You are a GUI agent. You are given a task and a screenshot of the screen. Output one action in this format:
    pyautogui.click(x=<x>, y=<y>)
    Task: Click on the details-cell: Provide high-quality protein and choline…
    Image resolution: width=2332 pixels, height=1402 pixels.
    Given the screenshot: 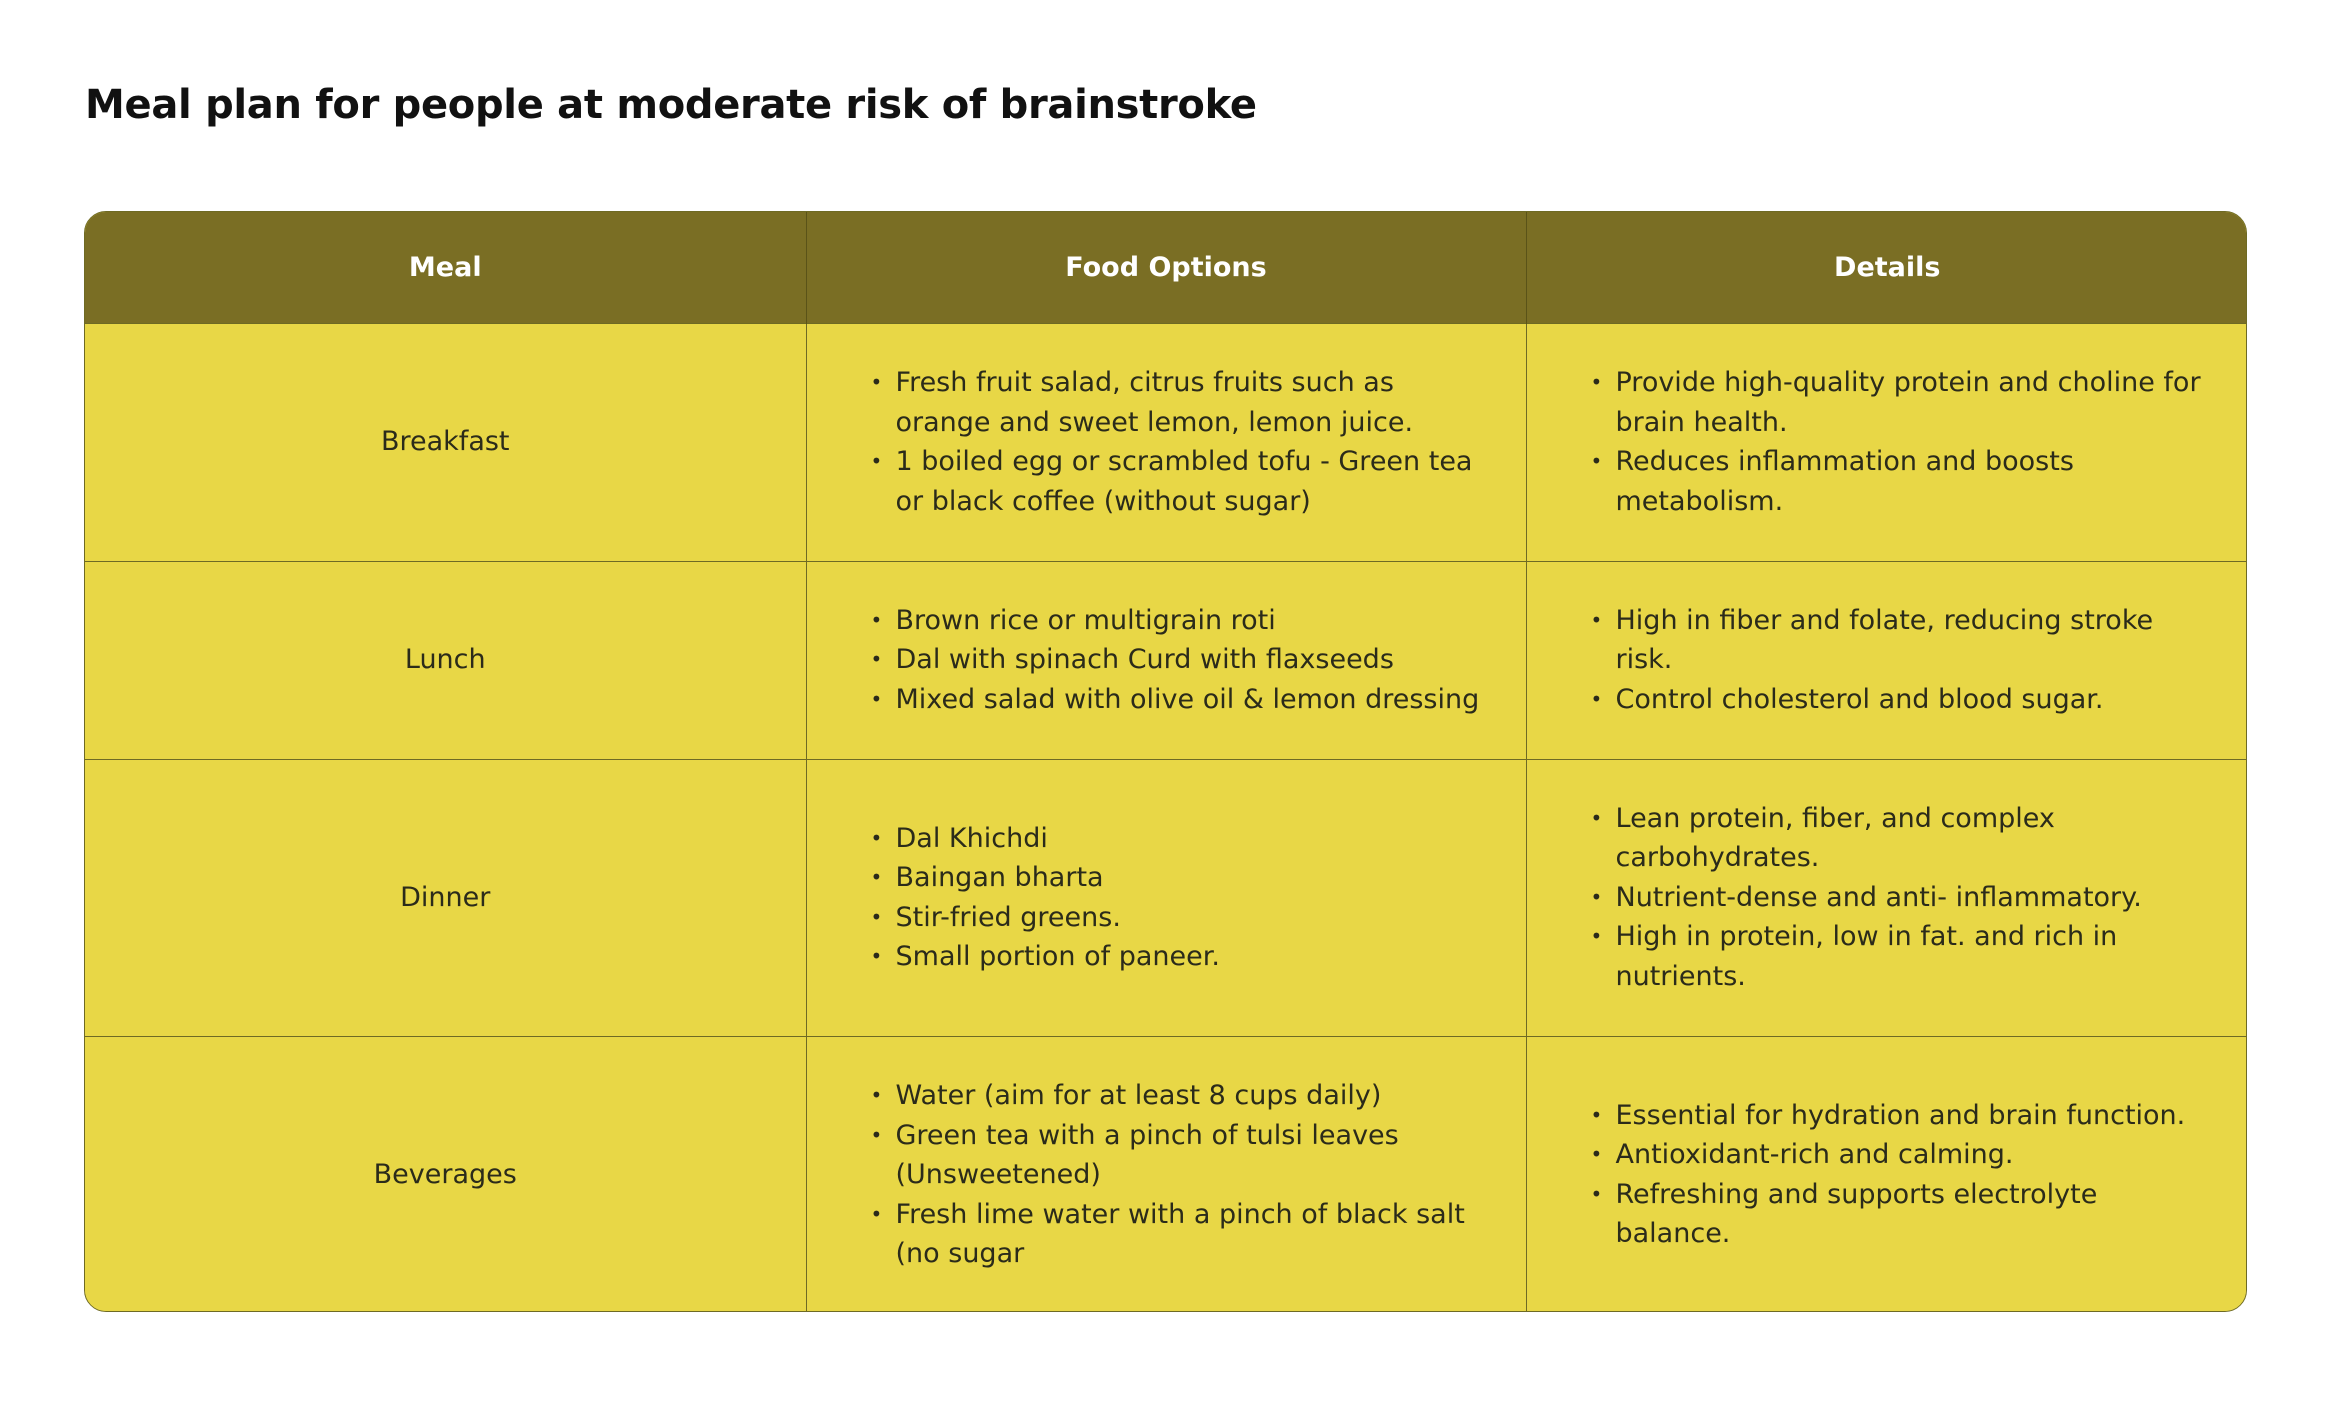 What is the action you would take?
    pyautogui.click(x=1886, y=441)
    